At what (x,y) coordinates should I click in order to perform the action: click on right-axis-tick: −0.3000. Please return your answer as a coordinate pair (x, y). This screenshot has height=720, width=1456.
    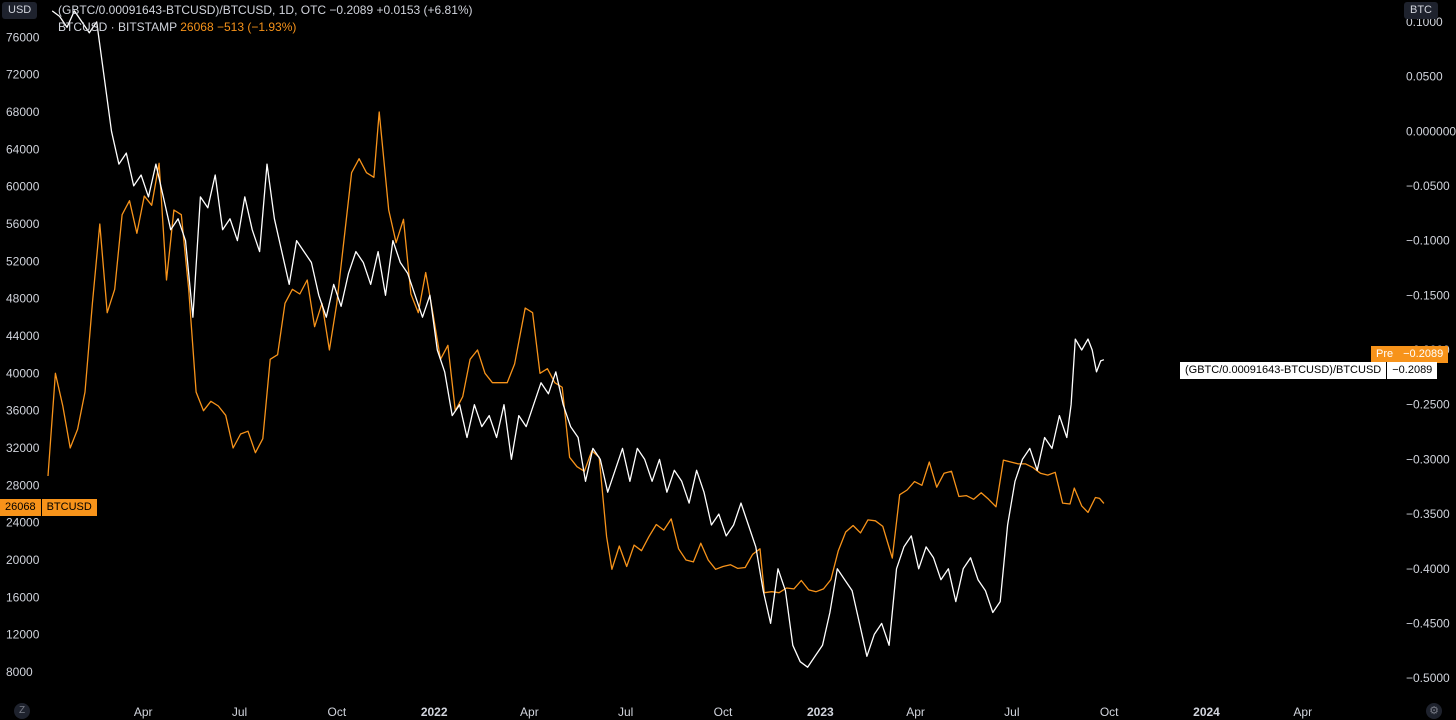
    Looking at the image, I should click on (1428, 459).